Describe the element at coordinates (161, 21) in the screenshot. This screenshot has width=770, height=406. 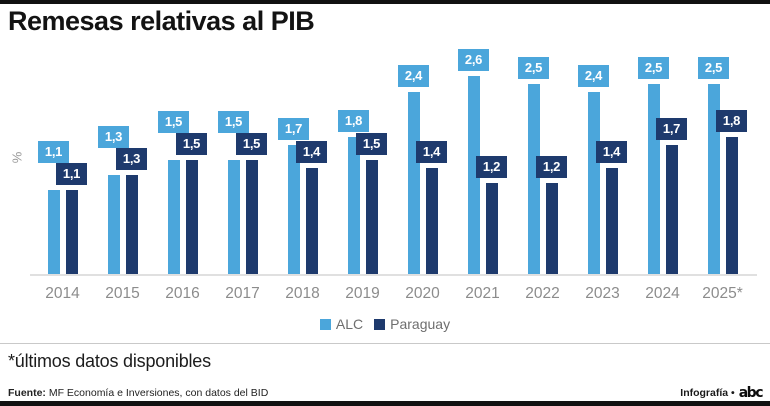
I see `chart-title: Remesas relativas al PIB` at that location.